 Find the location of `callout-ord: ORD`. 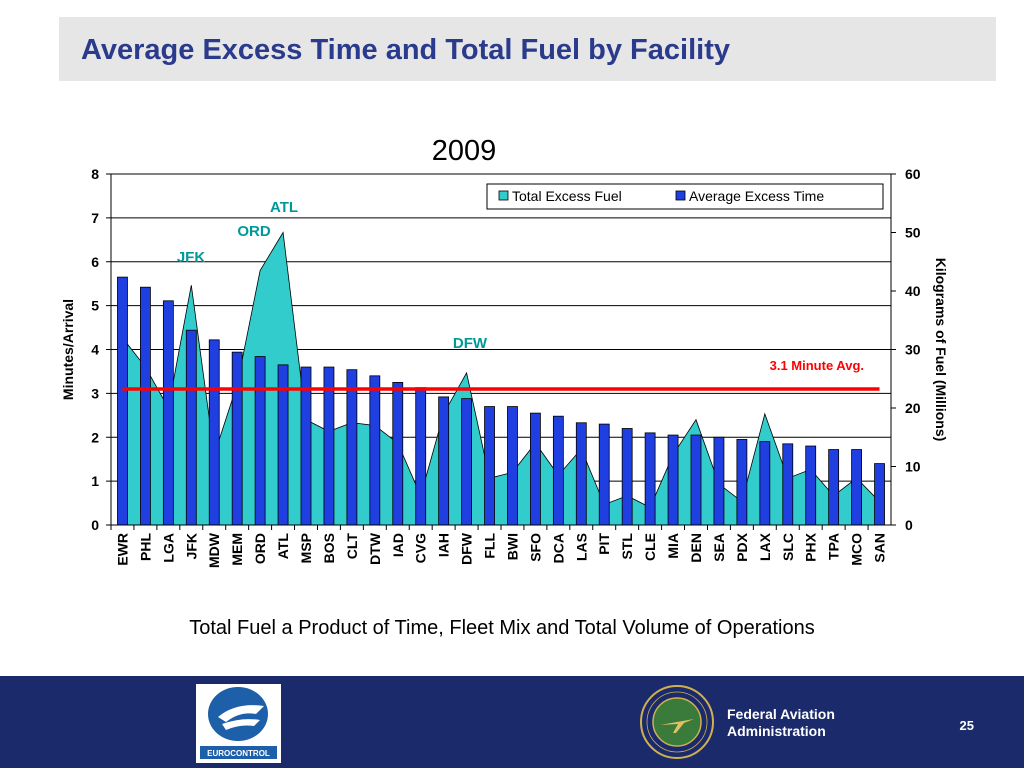

callout-ord: ORD is located at coordinates (254, 231).